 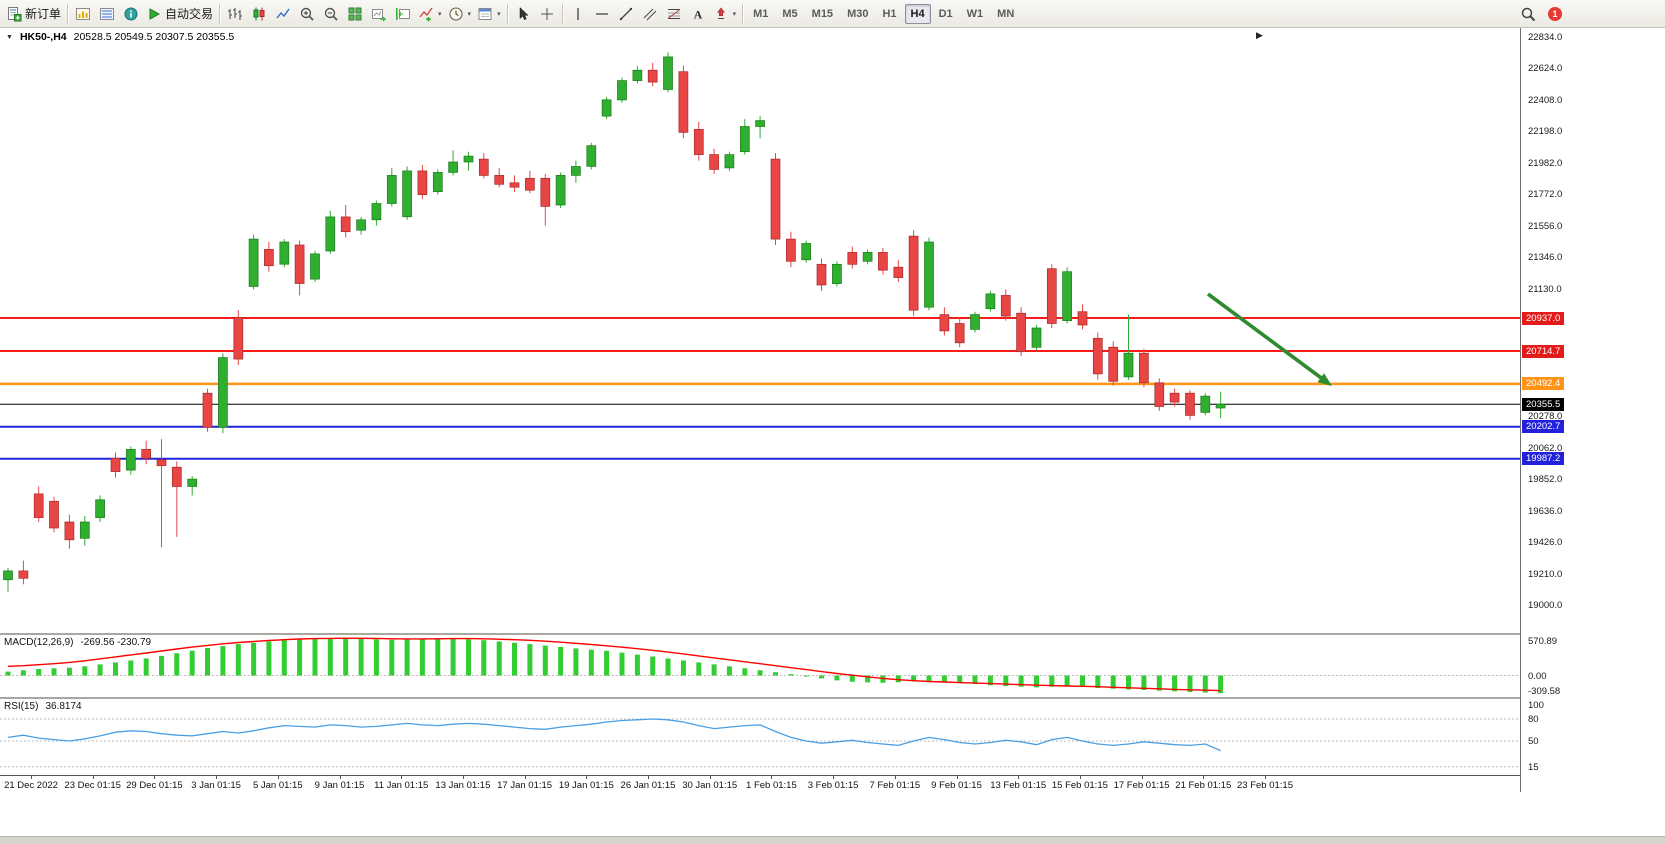 I want to click on line-chart-button, so click(x=283, y=14).